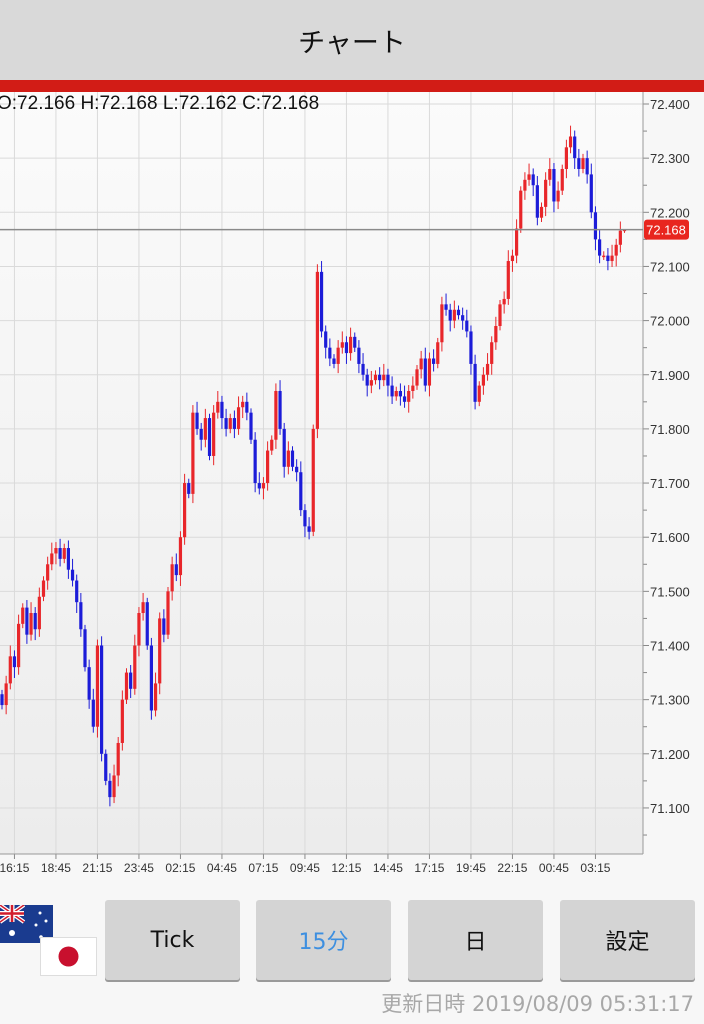  Describe the element at coordinates (670, 429) in the screenshot. I see `y-tick-label: 71.800` at that location.